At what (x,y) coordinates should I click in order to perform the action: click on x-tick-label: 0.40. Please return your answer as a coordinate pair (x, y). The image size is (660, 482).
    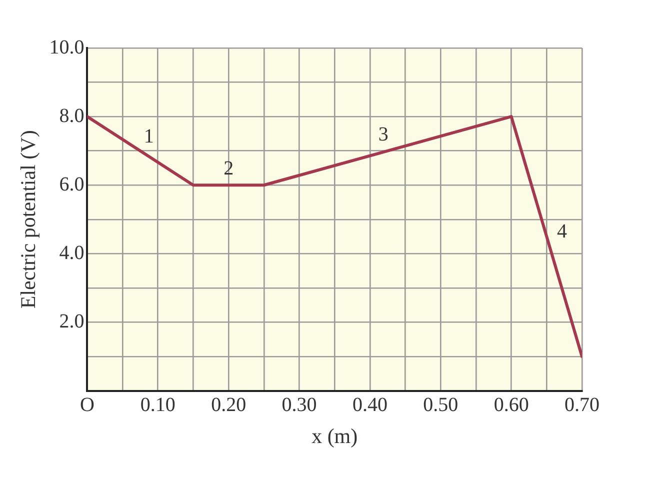
    Looking at the image, I should click on (370, 405).